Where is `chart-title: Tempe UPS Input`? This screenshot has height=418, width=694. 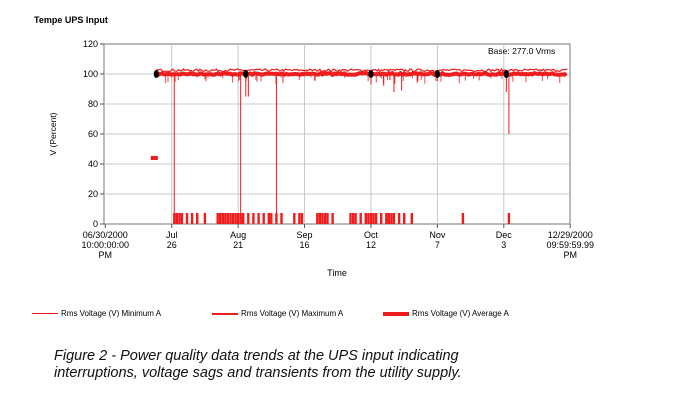 chart-title: Tempe UPS Input is located at coordinates (71, 20).